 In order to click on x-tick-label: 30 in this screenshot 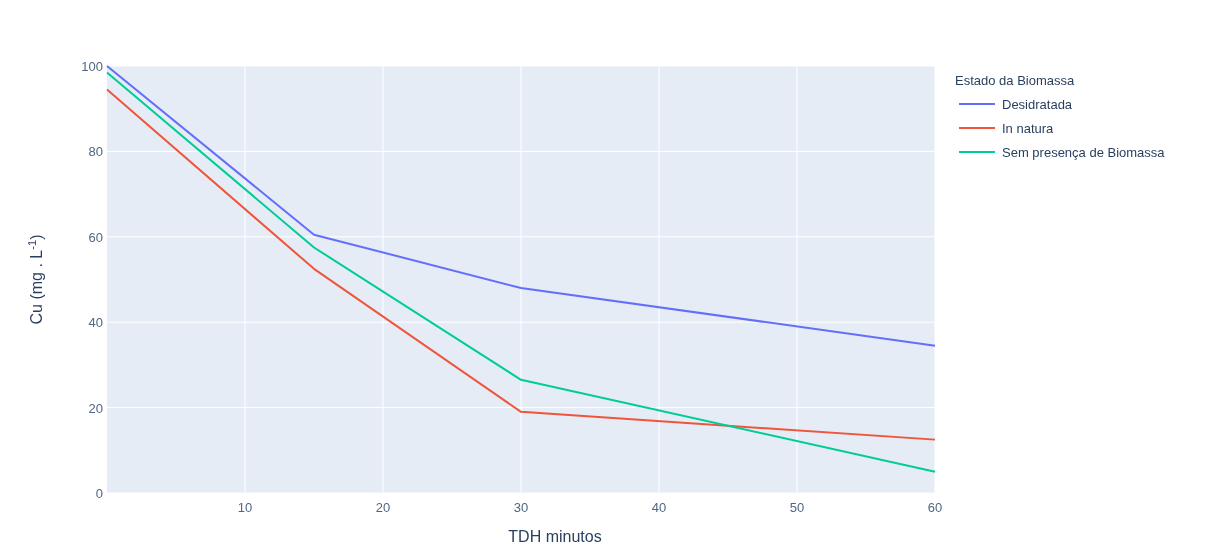, I will do `click(521, 507)`.